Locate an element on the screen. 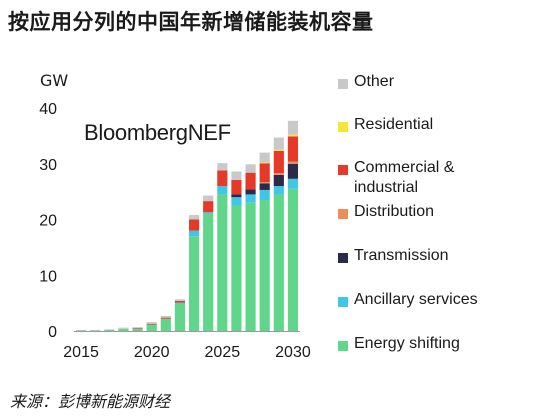  x-tick-label: 2025 is located at coordinates (223, 352).